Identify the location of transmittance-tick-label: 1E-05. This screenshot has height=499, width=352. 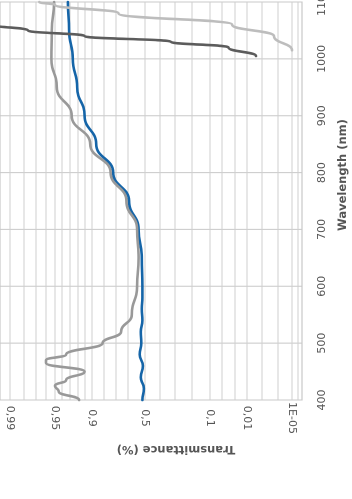
(292, 418).